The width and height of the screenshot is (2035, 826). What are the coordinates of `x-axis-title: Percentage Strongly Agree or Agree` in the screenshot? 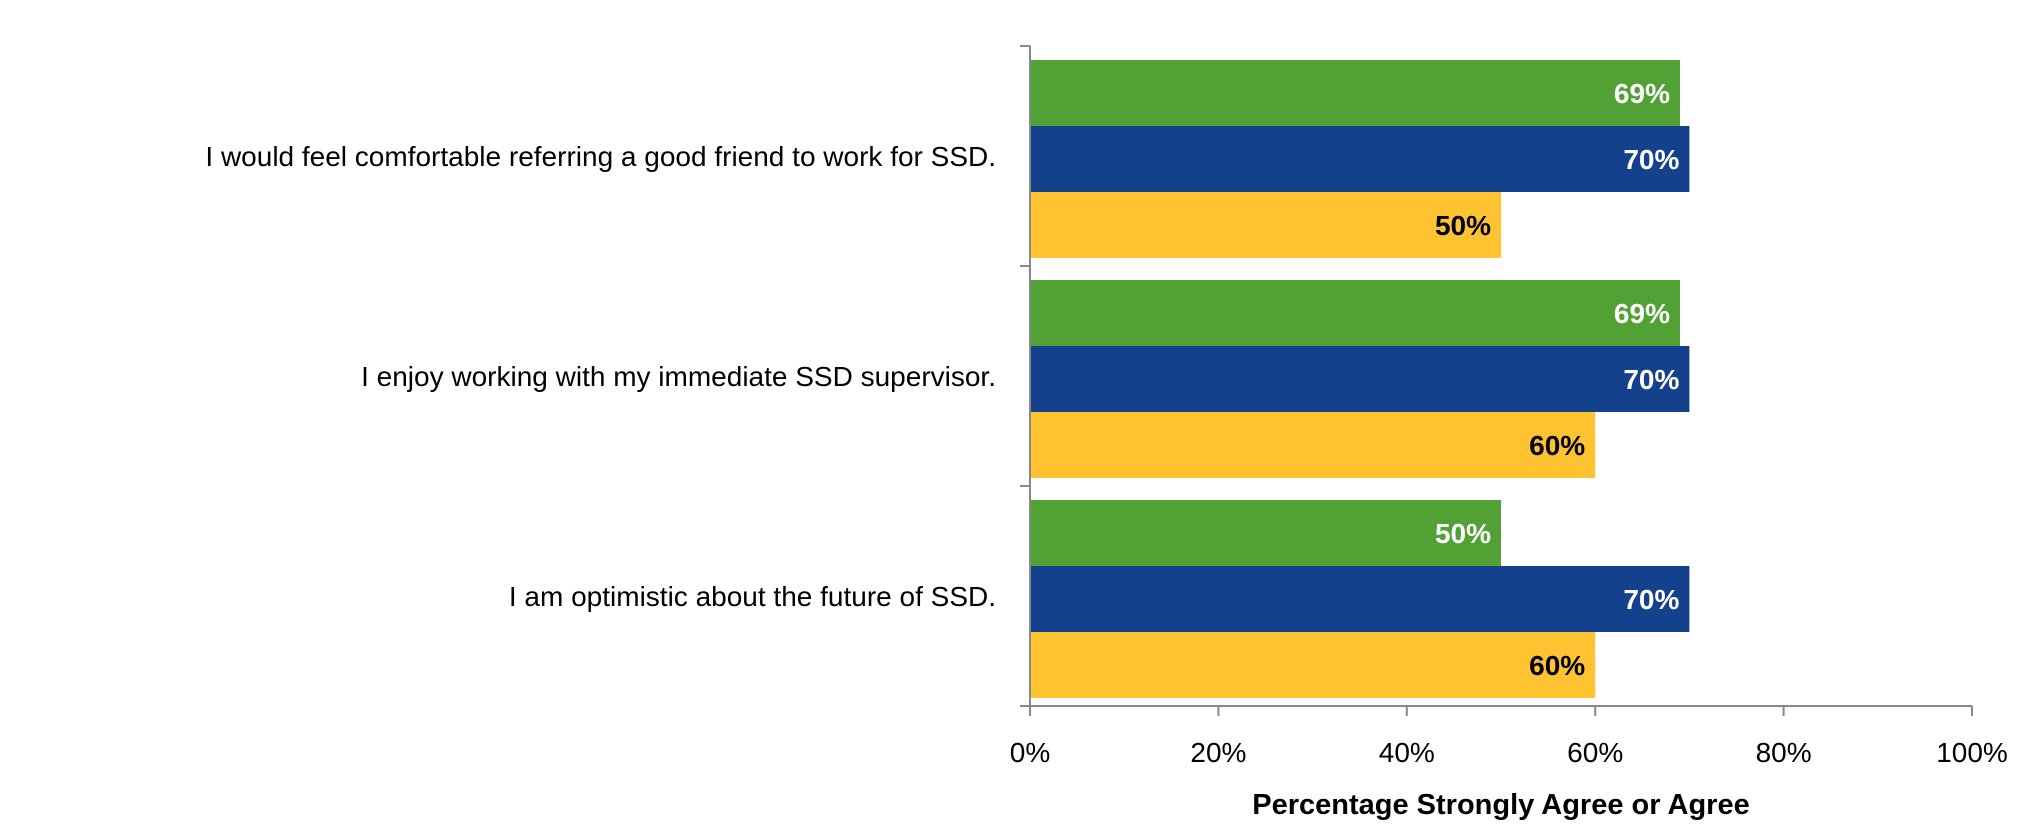 It's located at (1500, 805).